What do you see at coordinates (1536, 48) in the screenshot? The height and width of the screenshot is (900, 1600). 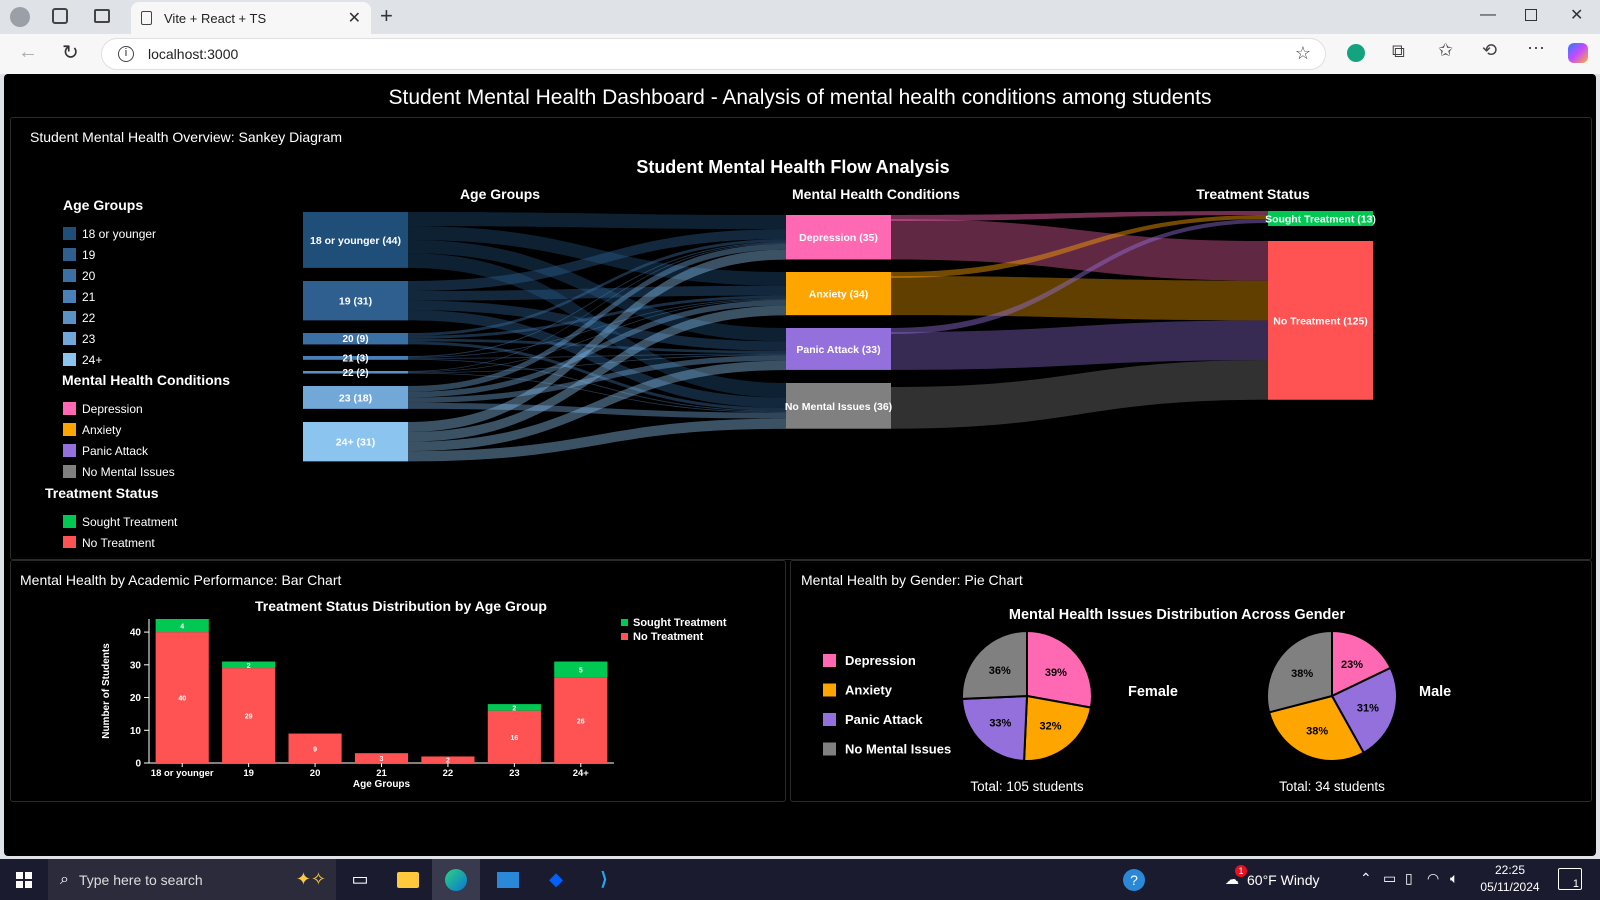 I see `more-icon: ⋯` at bounding box center [1536, 48].